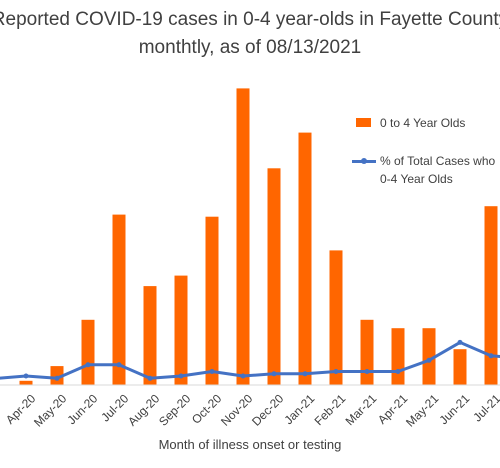 Image resolution: width=500 pixels, height=468 pixels. I want to click on x-tick-label: Jun-21, so click(454, 409).